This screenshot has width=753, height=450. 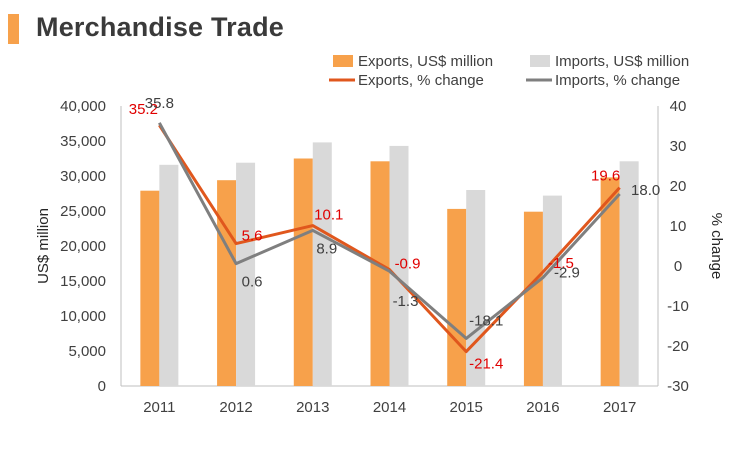 What do you see at coordinates (552, 290) in the screenshot?
I see `bar-imports-2016` at bounding box center [552, 290].